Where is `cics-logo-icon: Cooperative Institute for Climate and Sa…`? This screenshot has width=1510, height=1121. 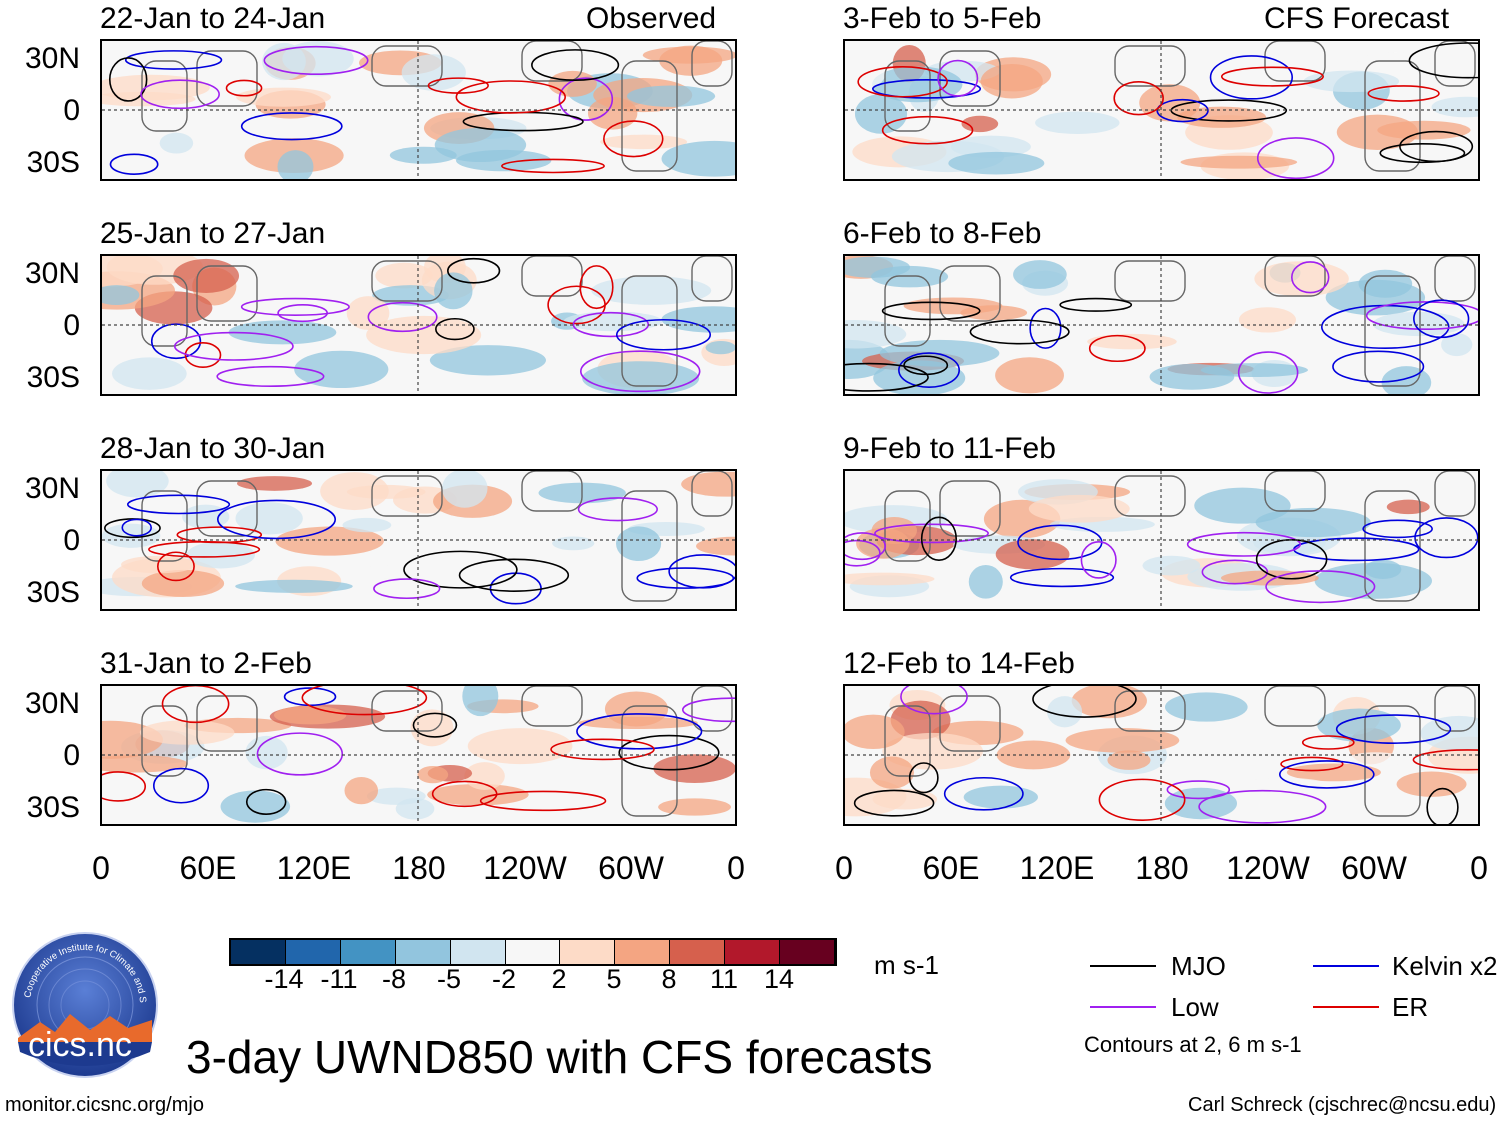
cics-logo-icon: Cooperative Institute for Climate and Sa… is located at coordinates (82, 1000).